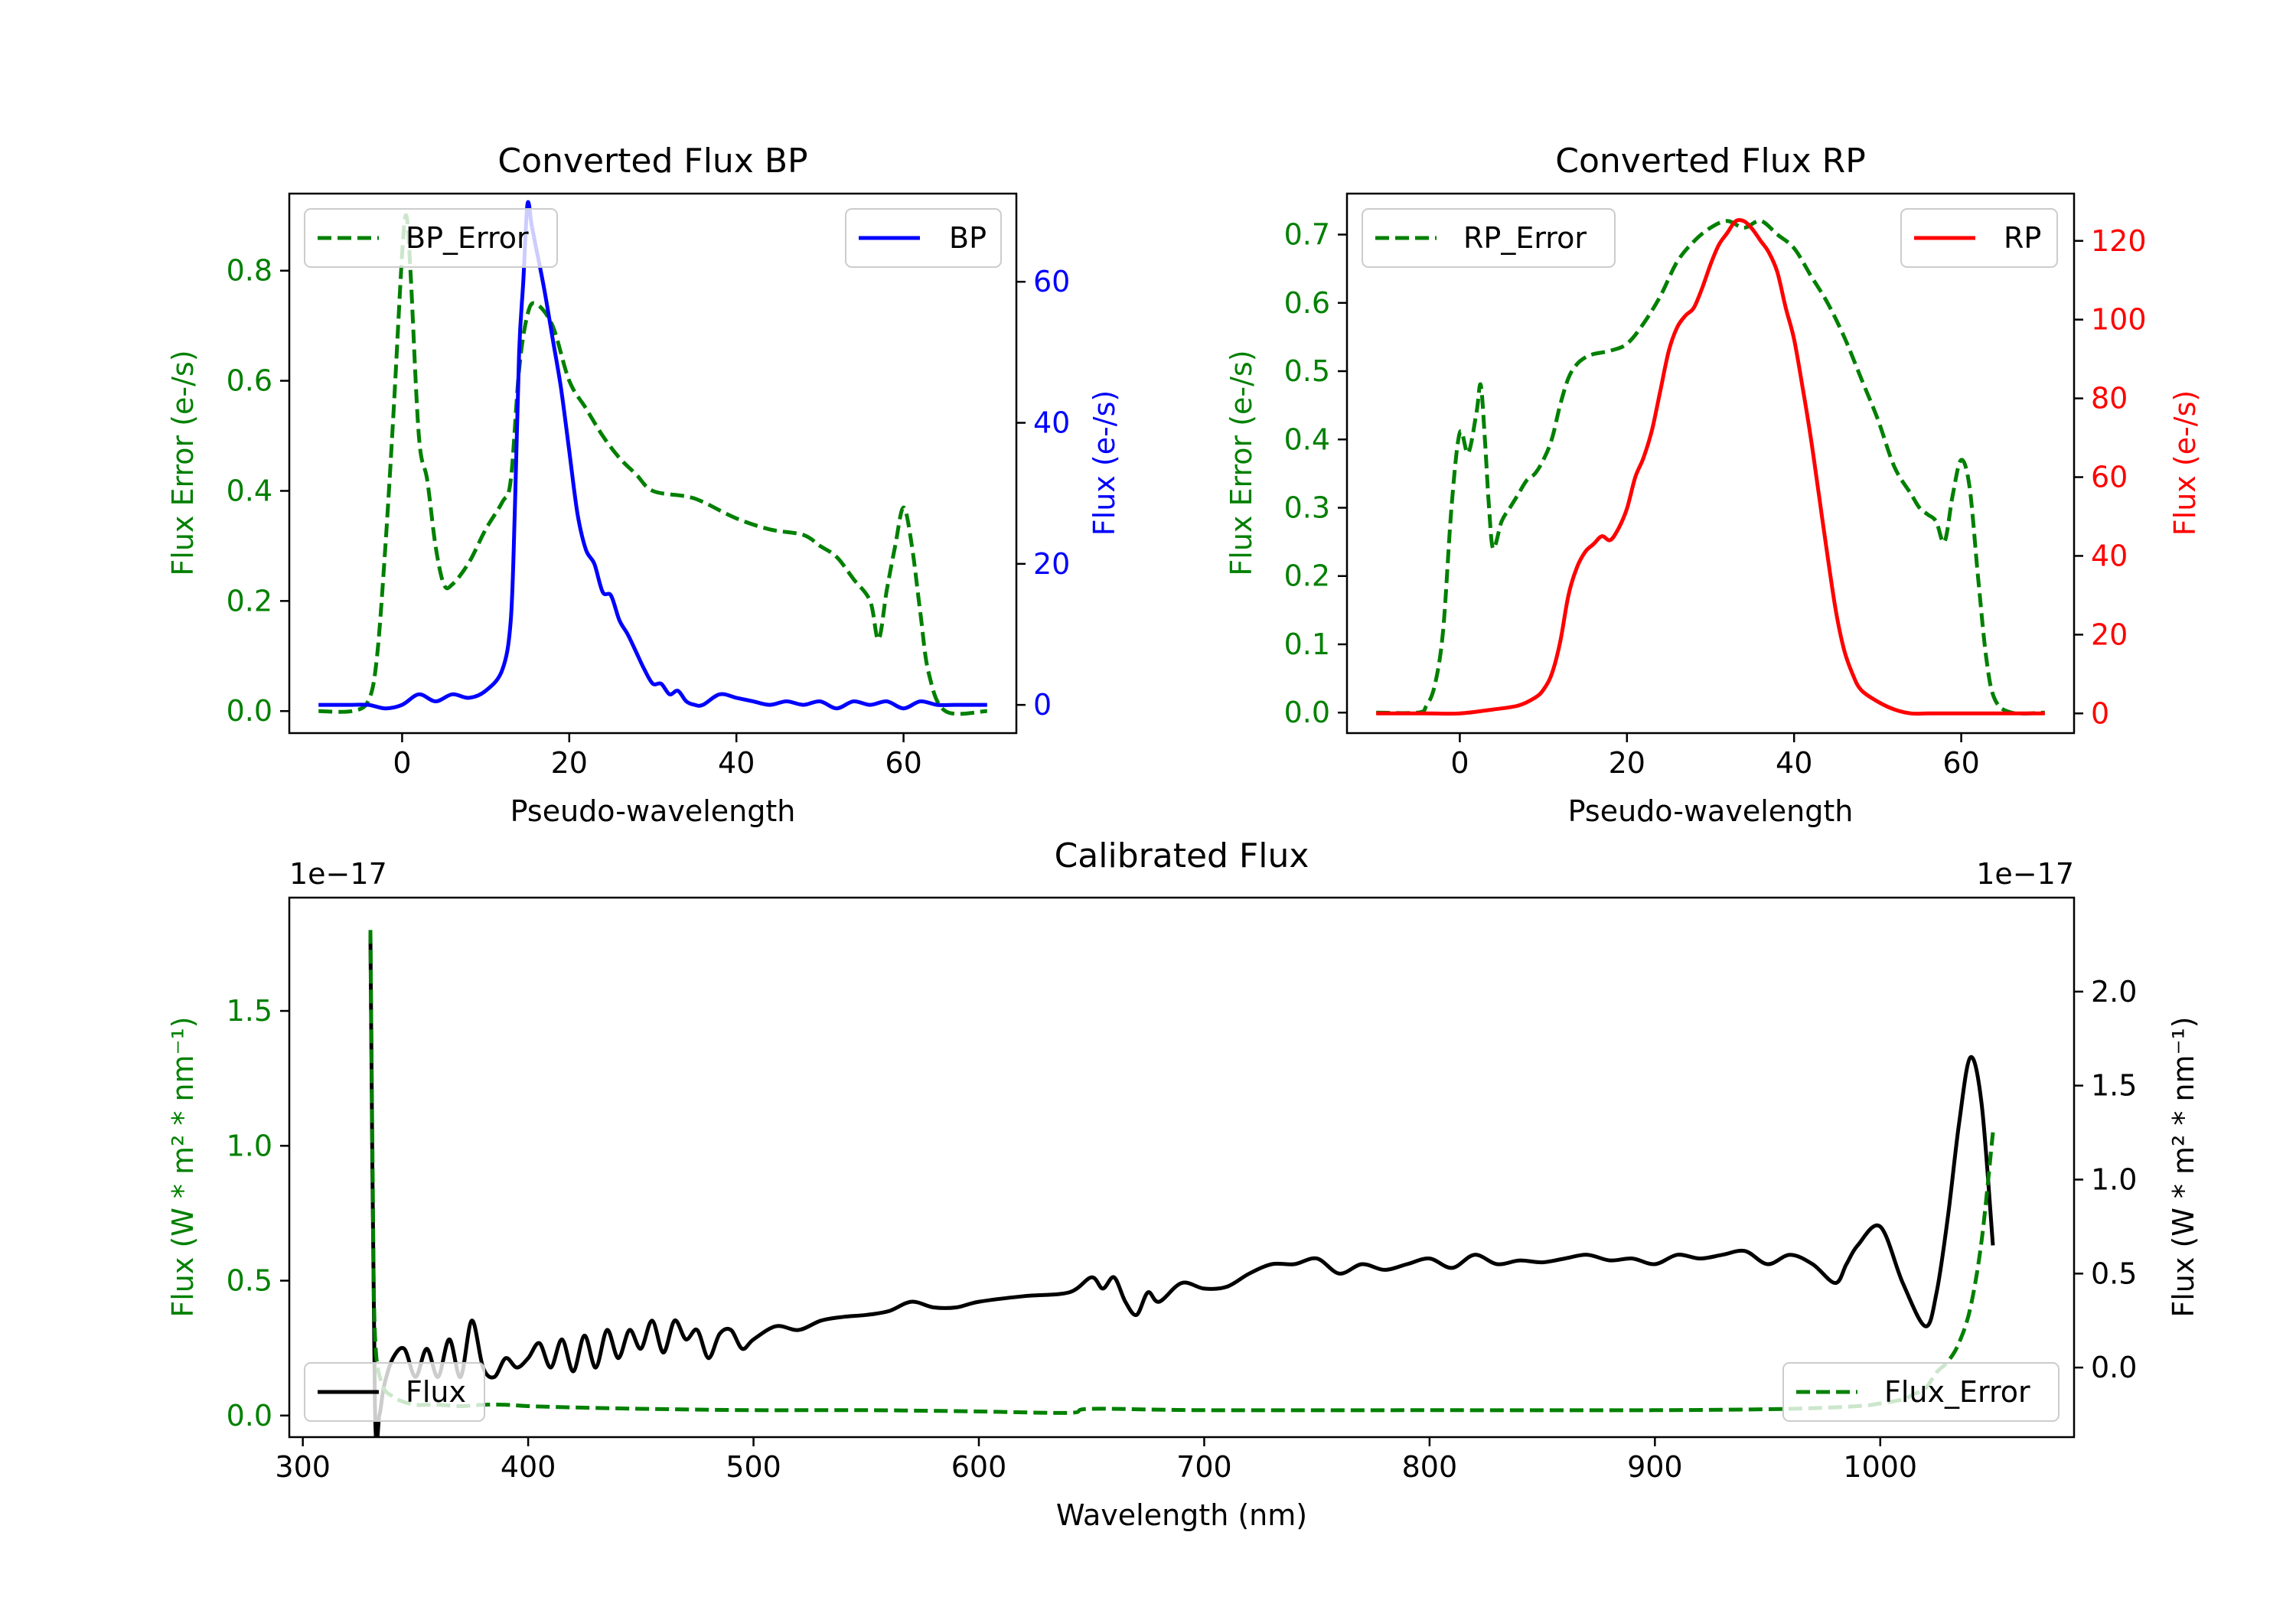 This screenshot has width=2296, height=1607. What do you see at coordinates (258, 1213) in the screenshot?
I see `calibrated-left-ticks: 0.0 0.5 1.0 1.5` at bounding box center [258, 1213].